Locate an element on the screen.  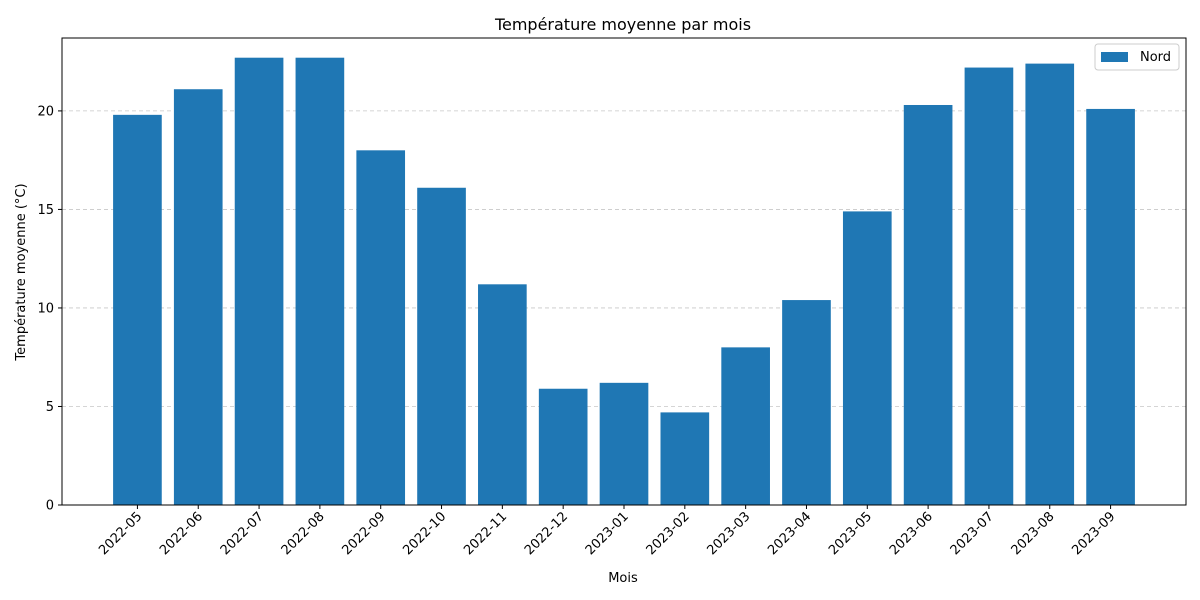
x-tick-label: 2023-07 is located at coordinates (972, 533).